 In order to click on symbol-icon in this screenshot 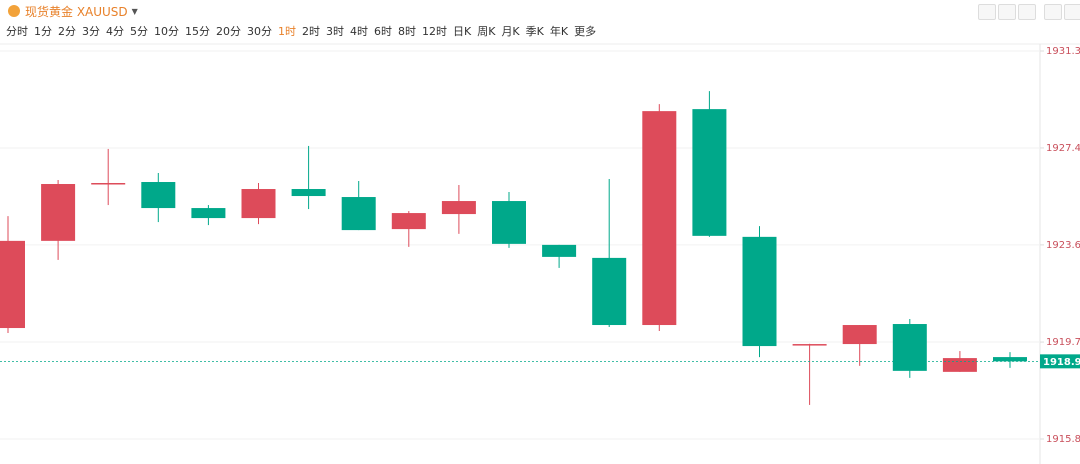, I will do `click(14, 11)`.